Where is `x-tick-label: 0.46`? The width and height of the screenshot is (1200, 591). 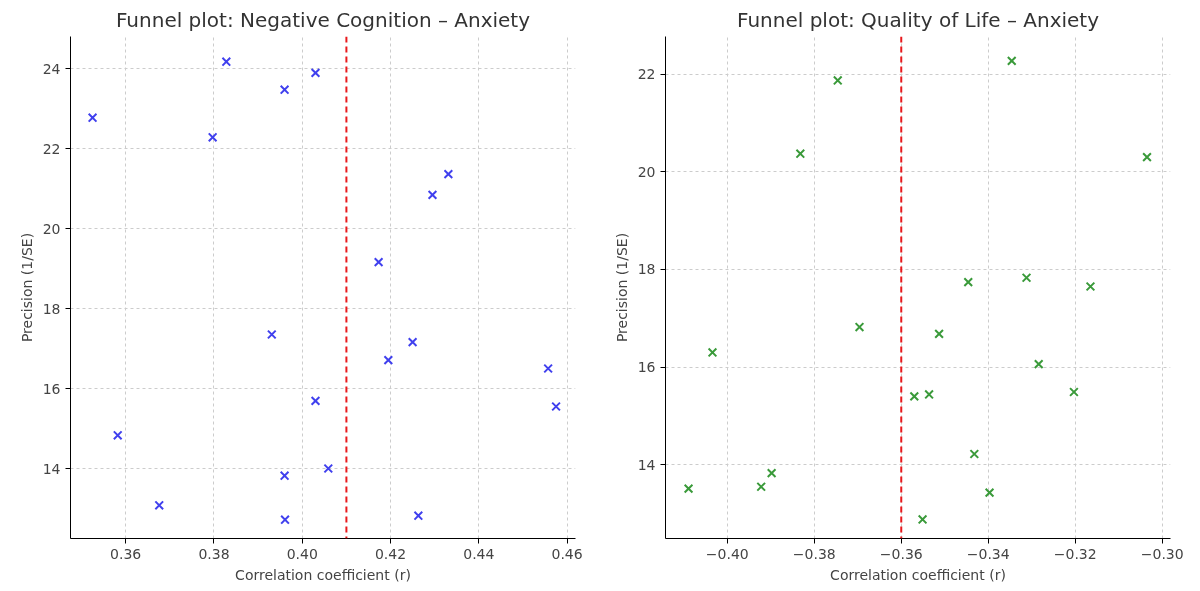
x-tick-label: 0.46 is located at coordinates (567, 553).